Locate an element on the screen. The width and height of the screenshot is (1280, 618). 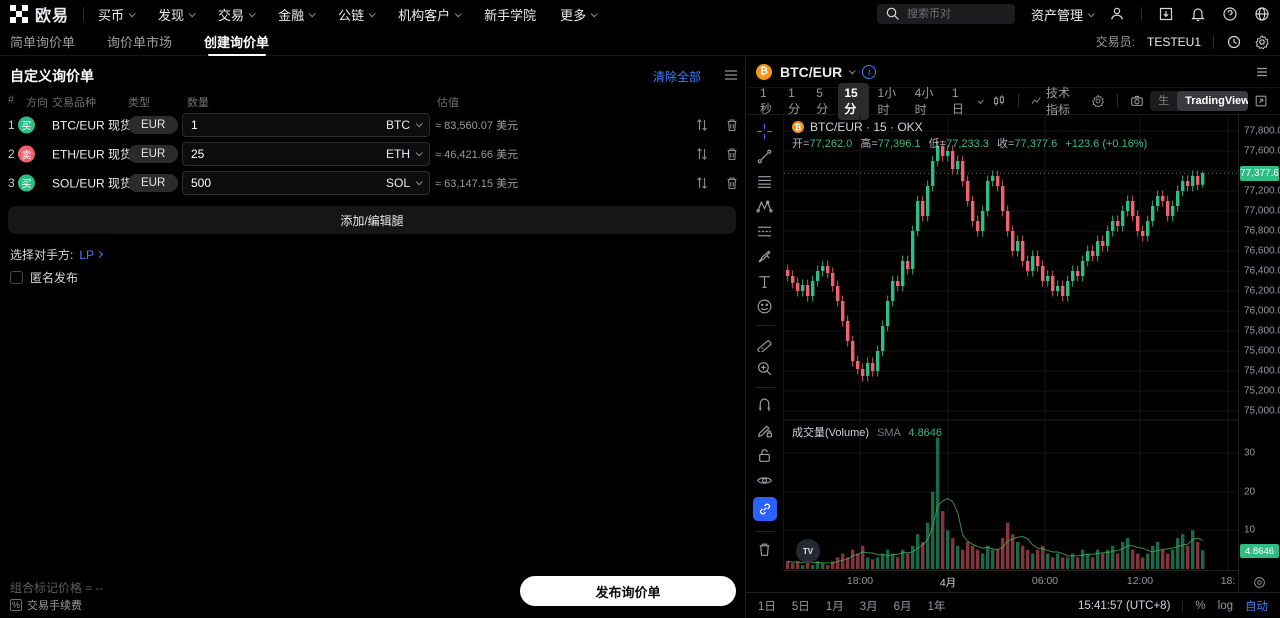
candle-style-icon is located at coordinates (999, 101).